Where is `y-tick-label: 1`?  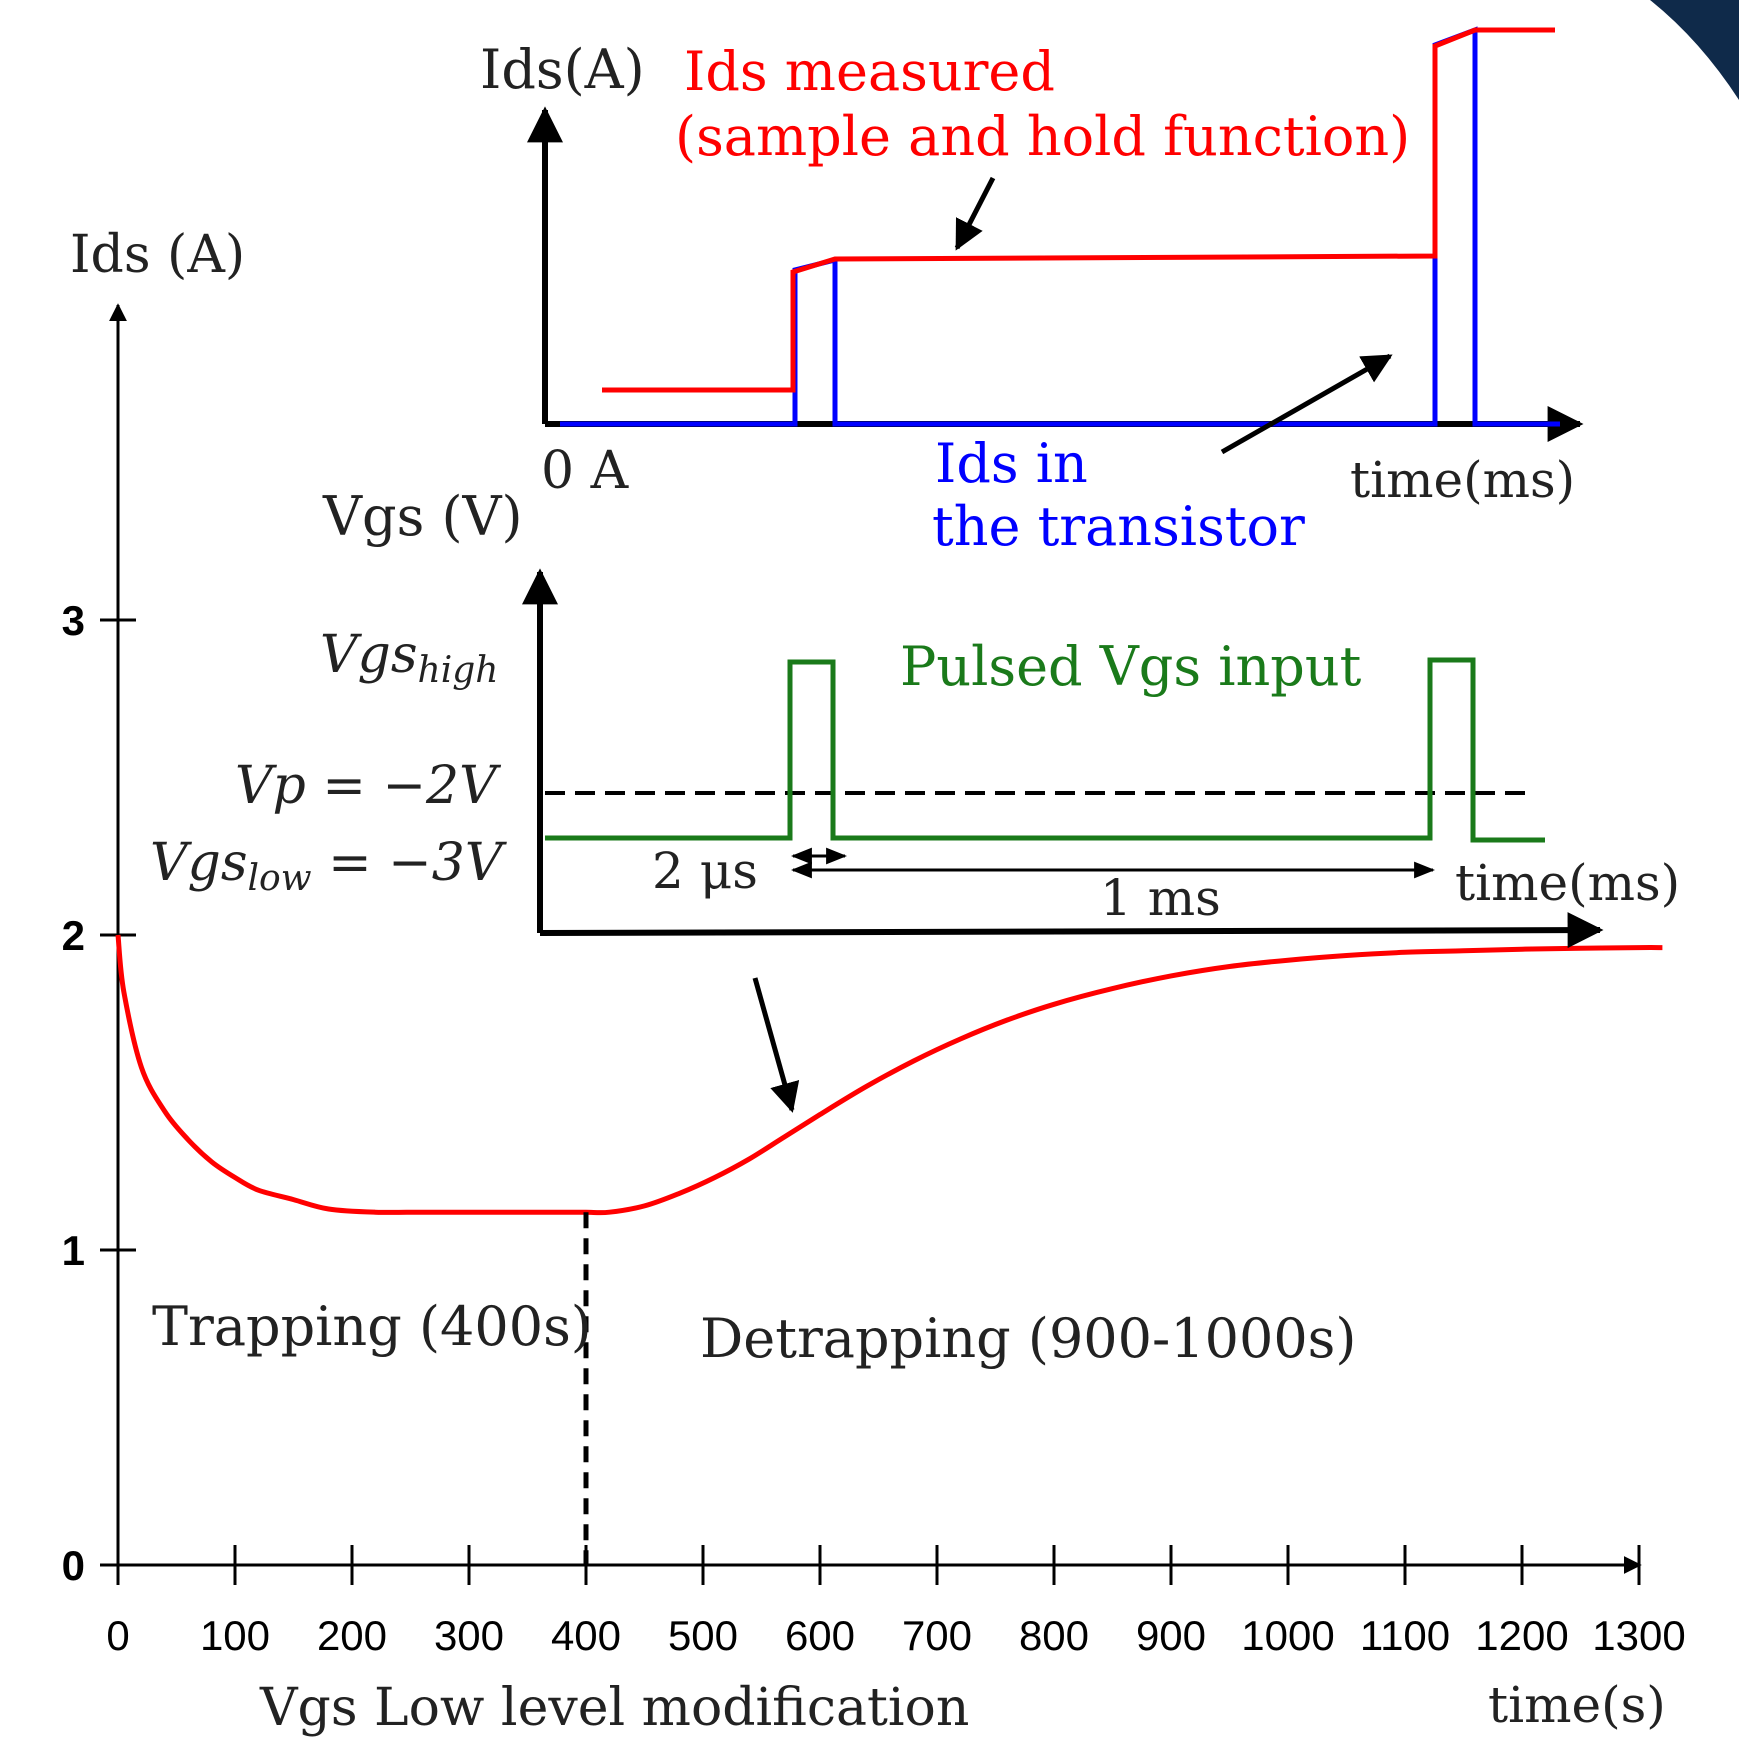 y-tick-label: 1 is located at coordinates (73, 1250).